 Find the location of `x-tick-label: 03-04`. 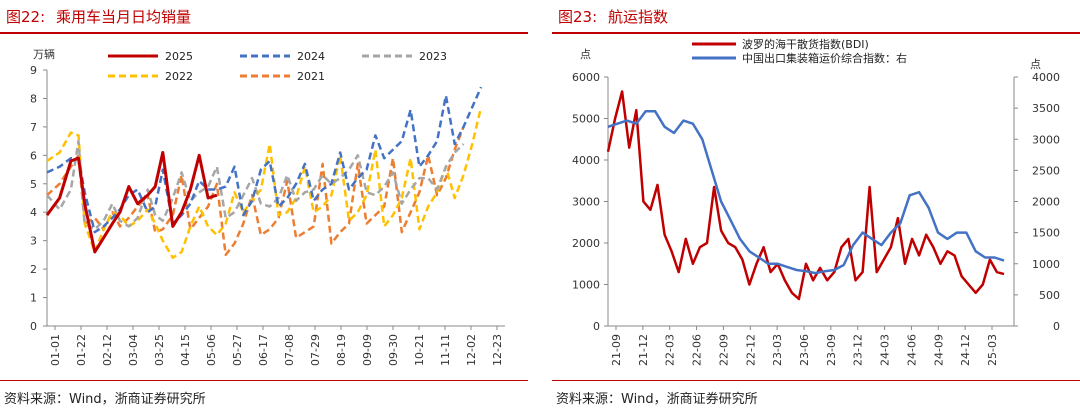

x-tick-label: 03-04 is located at coordinates (133, 350).